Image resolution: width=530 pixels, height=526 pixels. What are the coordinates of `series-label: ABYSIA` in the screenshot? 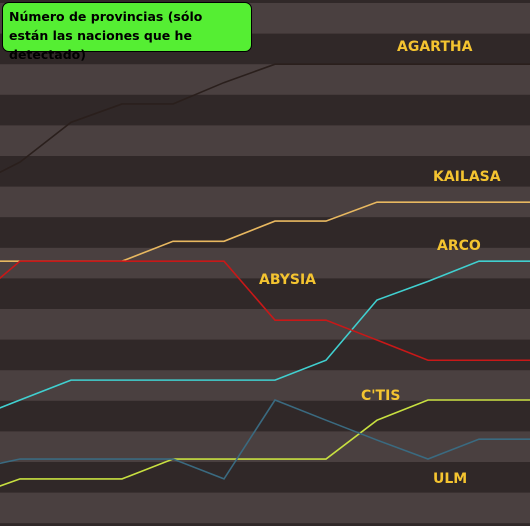 It's located at (287, 280).